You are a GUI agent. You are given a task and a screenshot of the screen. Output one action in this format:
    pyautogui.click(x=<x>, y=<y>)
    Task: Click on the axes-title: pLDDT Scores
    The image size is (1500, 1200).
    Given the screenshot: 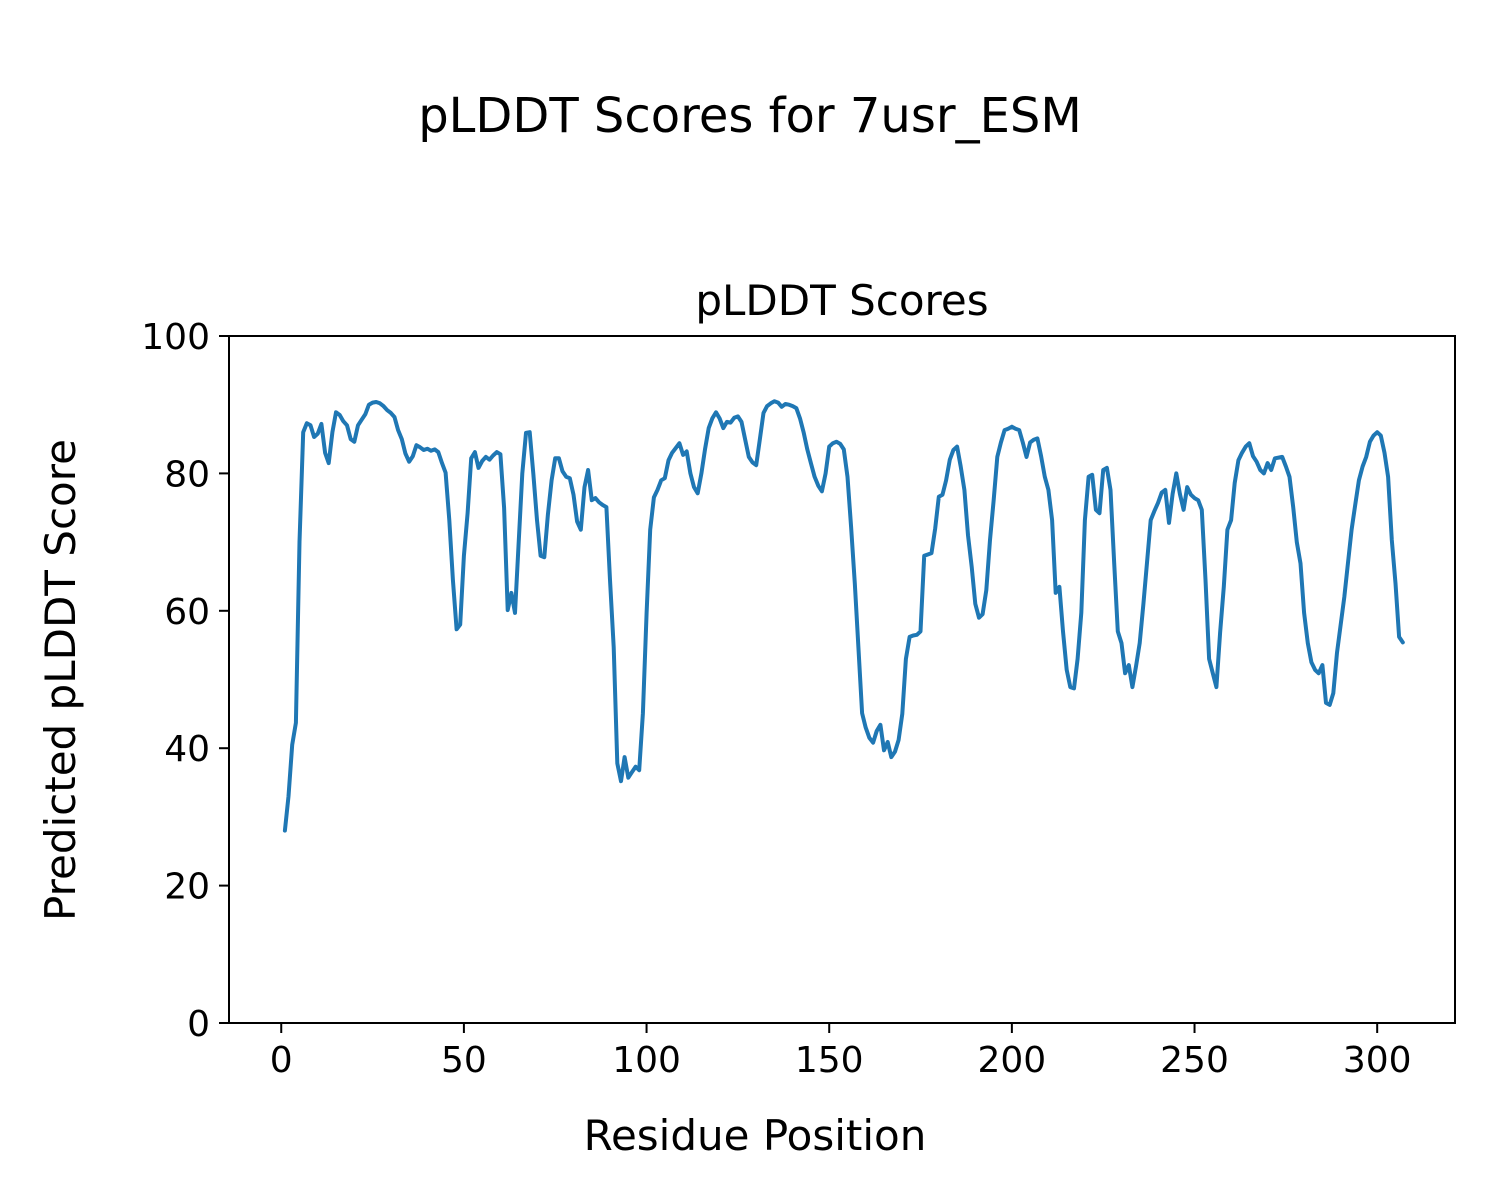 What is the action you would take?
    pyautogui.click(x=841, y=300)
    